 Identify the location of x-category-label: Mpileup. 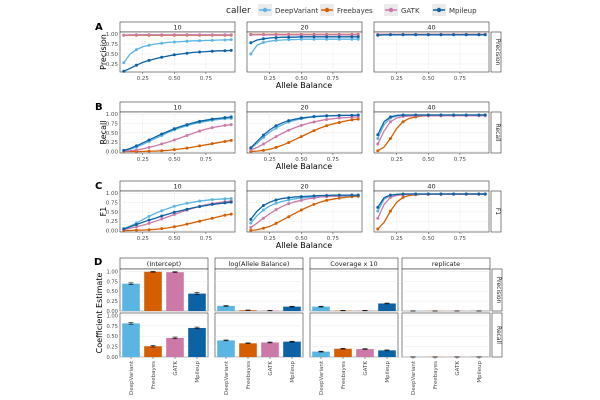
(198, 371).